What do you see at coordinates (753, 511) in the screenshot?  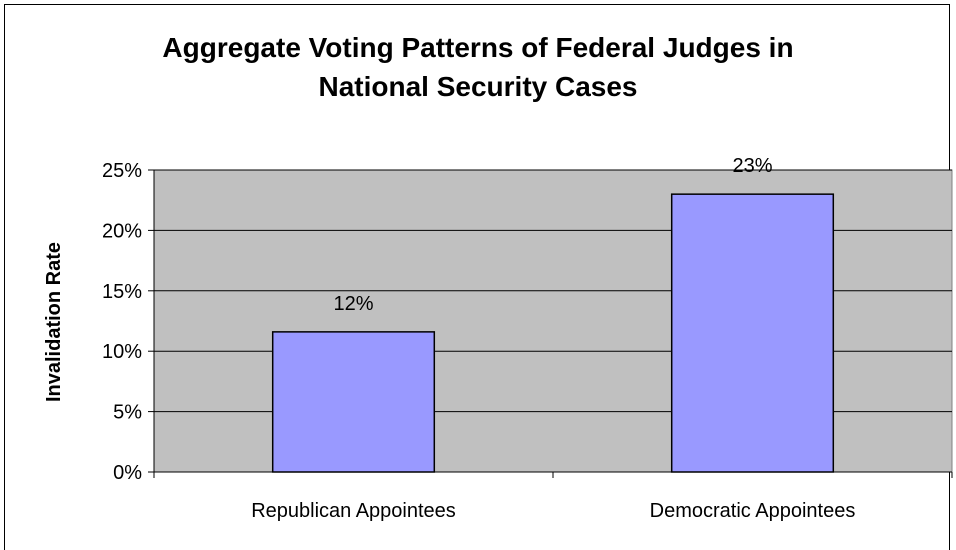 I see `x-tick-label: Democratic Appointees` at bounding box center [753, 511].